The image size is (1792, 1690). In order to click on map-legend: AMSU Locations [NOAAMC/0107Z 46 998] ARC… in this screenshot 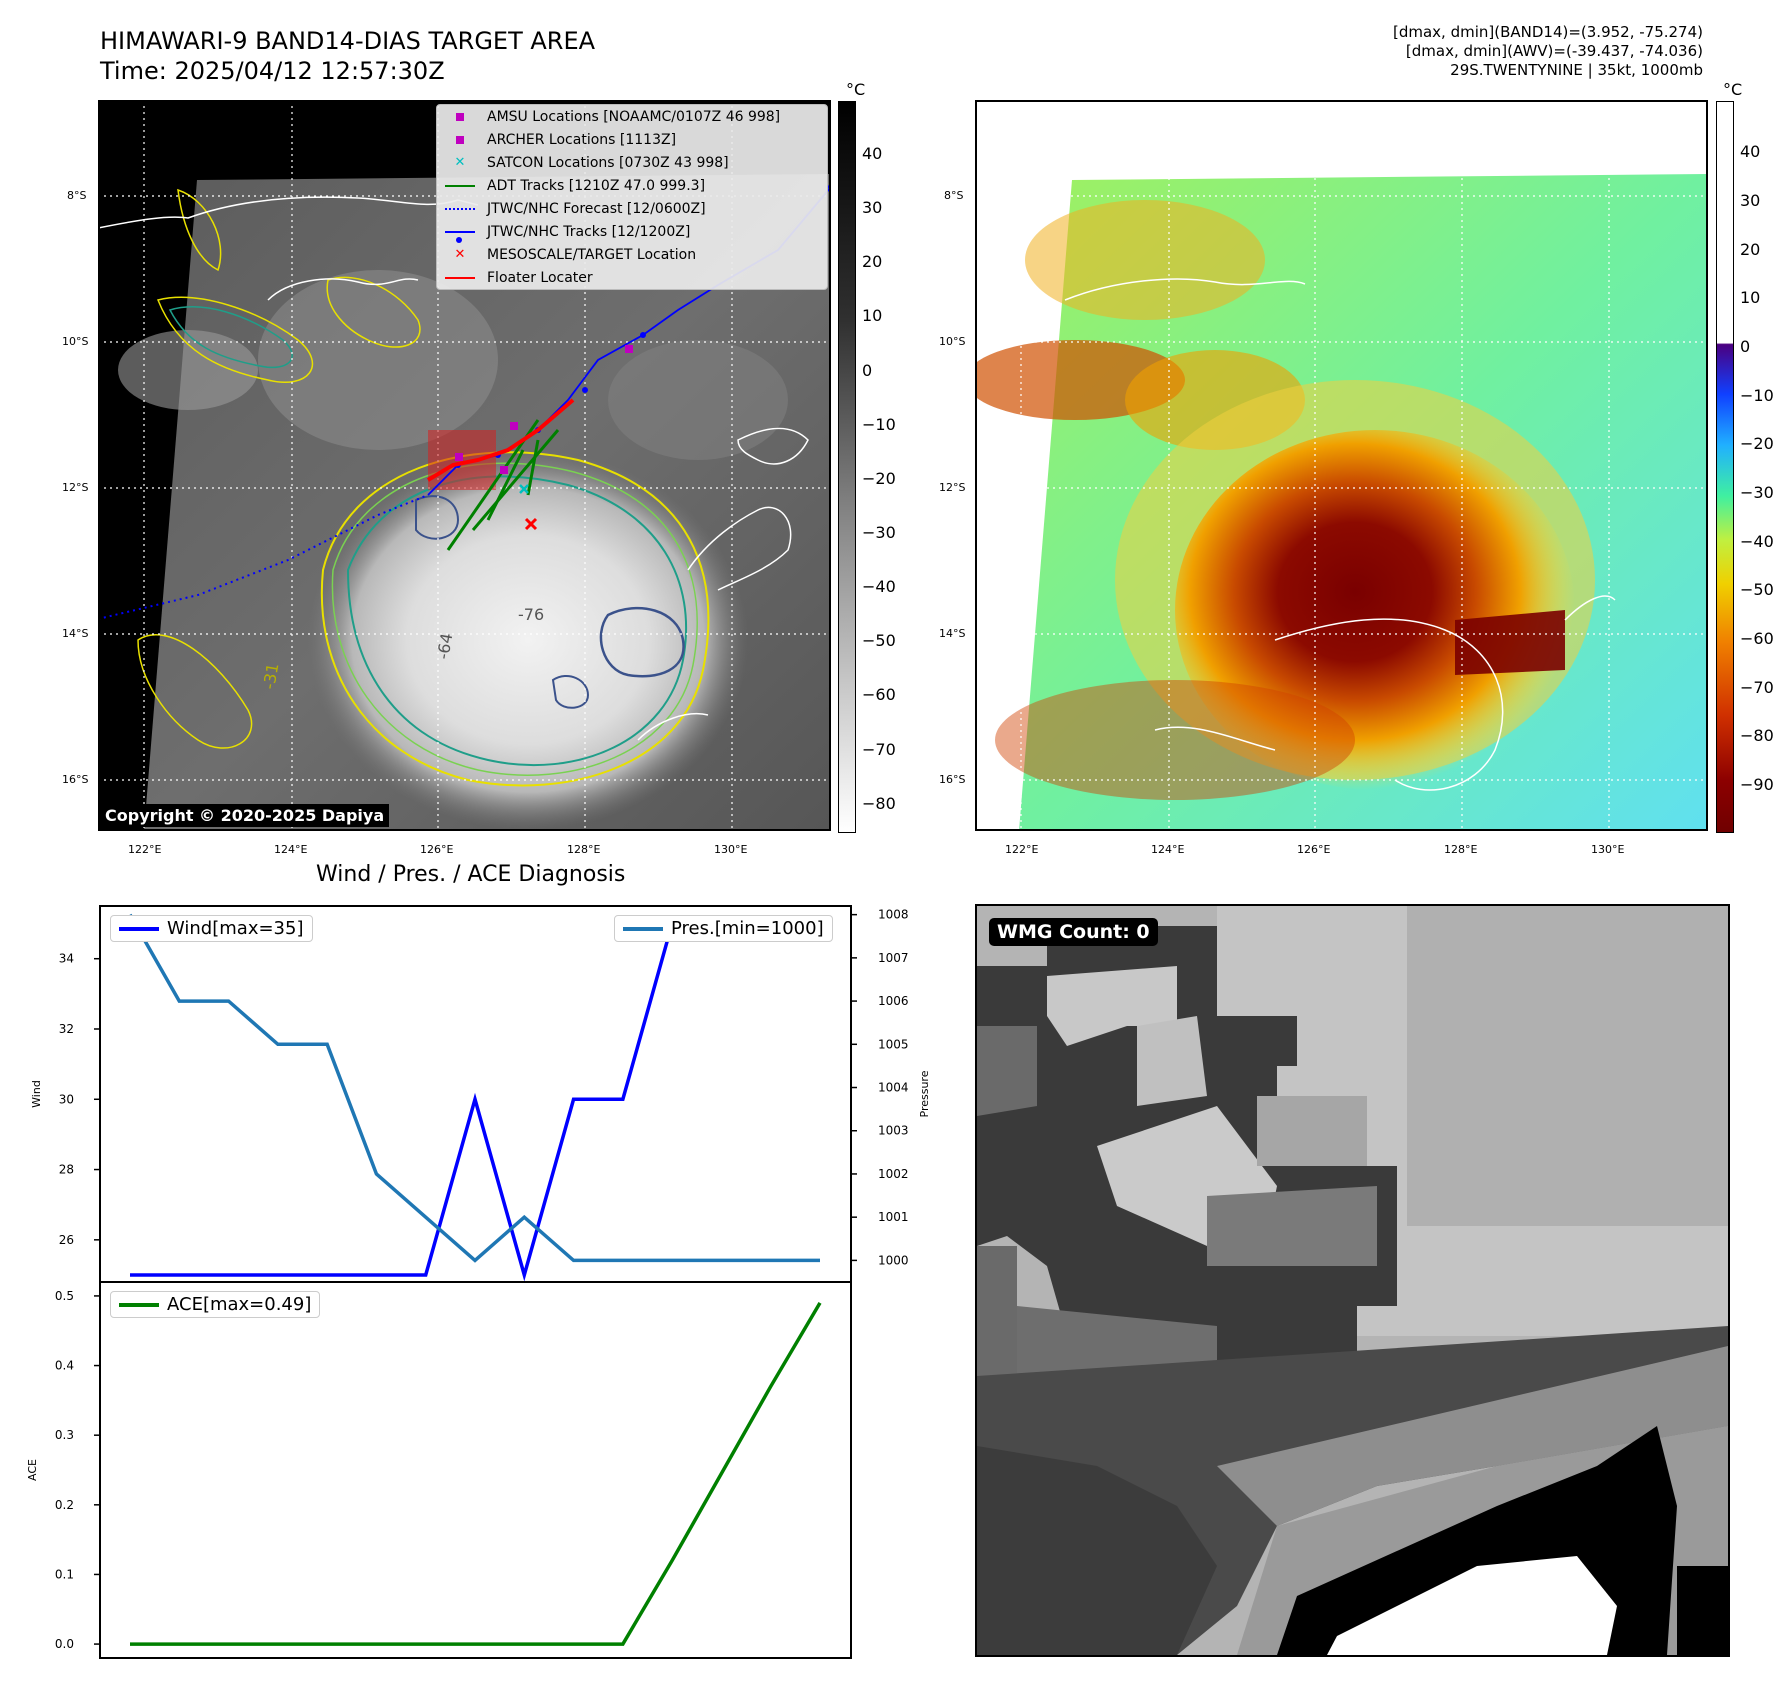, I will do `click(632, 197)`.